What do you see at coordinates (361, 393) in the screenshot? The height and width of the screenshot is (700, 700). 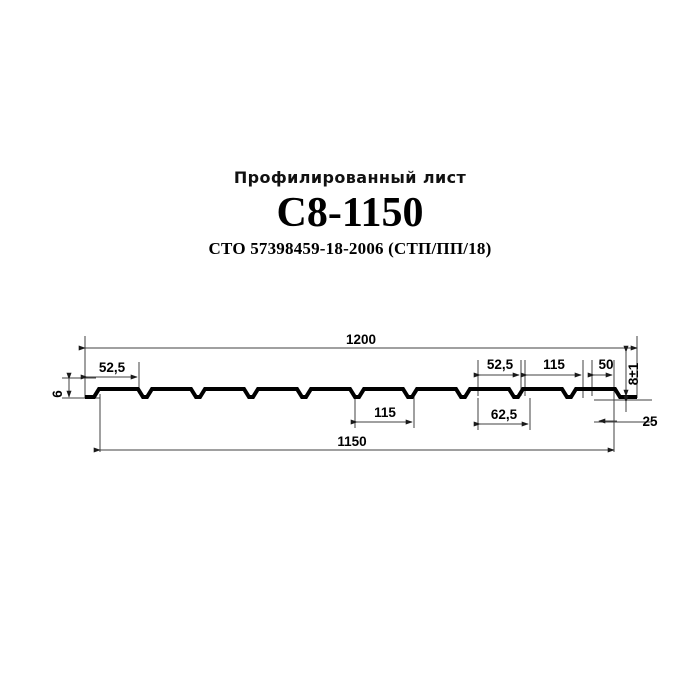 I see `profile-cross-section` at bounding box center [361, 393].